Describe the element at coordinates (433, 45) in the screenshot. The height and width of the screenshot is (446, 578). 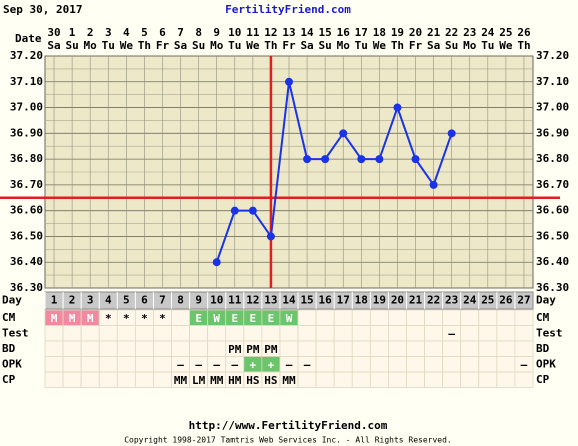
I see `weekday-label: Sa` at that location.